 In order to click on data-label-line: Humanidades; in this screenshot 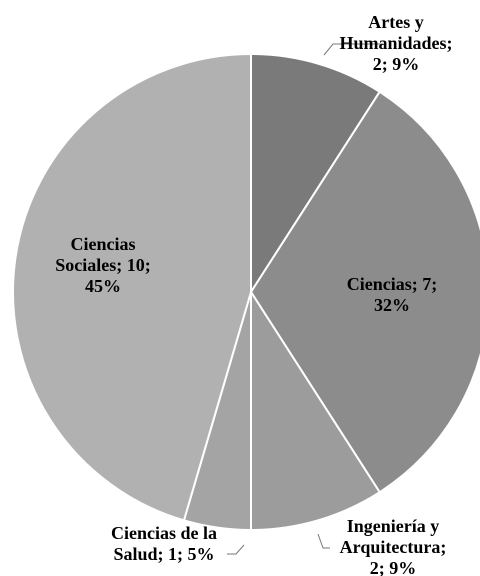, I will do `click(395, 43)`.